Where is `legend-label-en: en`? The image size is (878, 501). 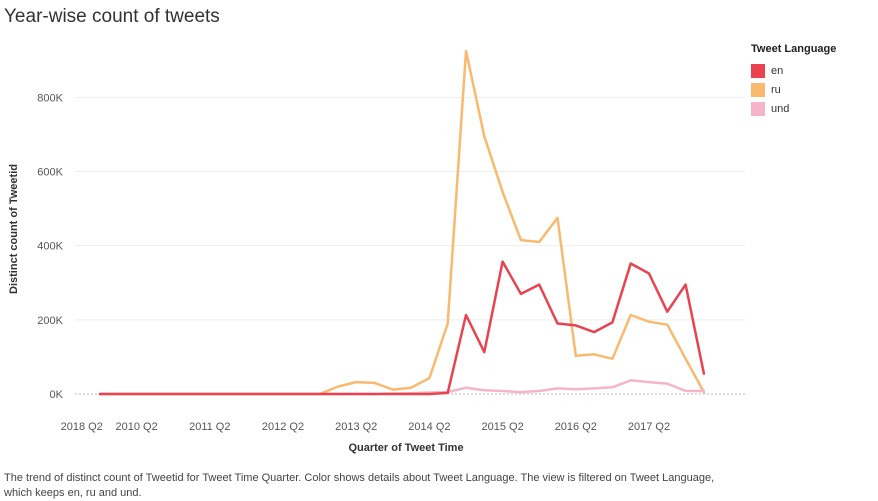
legend-label-en: en is located at coordinates (777, 70).